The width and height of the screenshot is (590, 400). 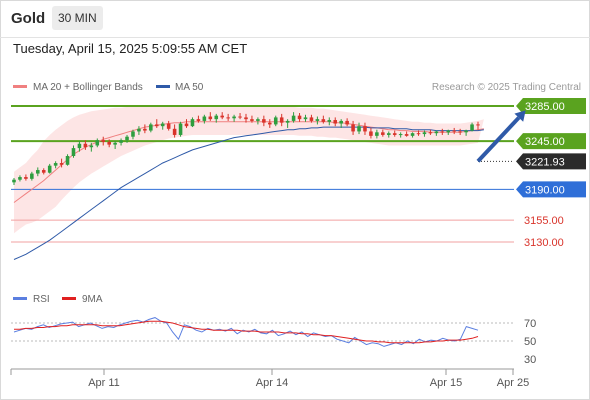 I want to click on legend-9ma: 9MA, so click(x=92, y=299).